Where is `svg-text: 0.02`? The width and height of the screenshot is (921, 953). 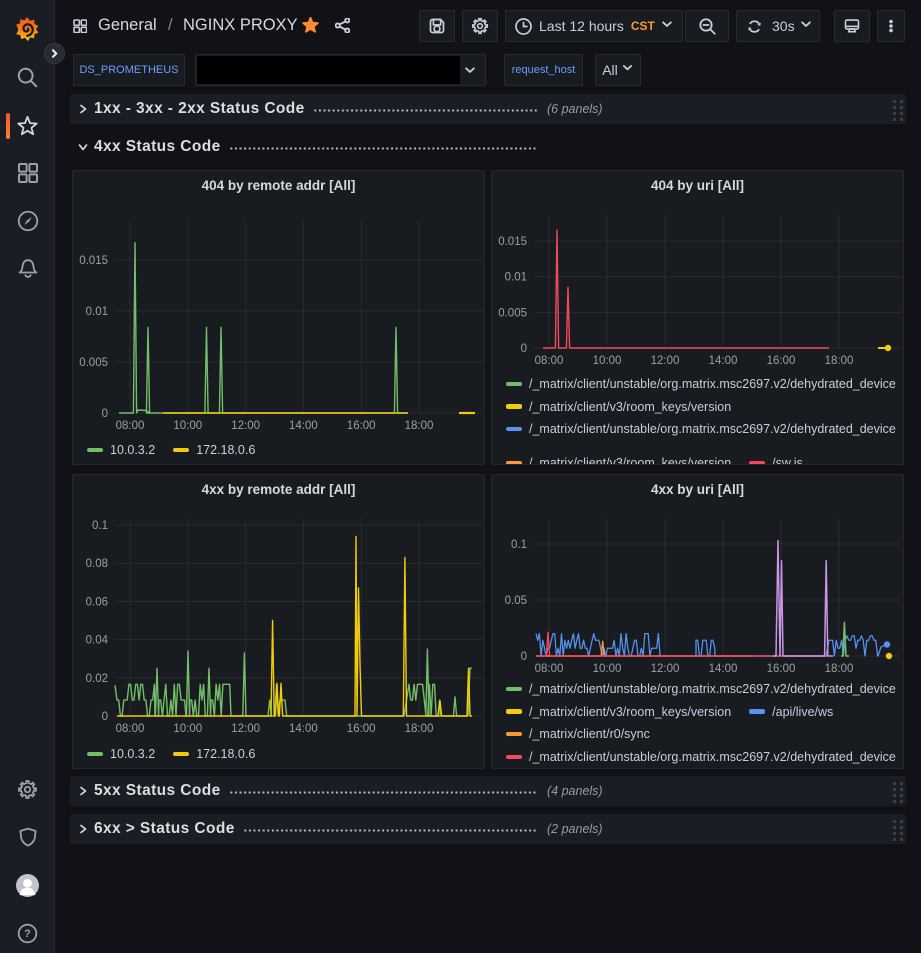 svg-text: 0.02 is located at coordinates (97, 679).